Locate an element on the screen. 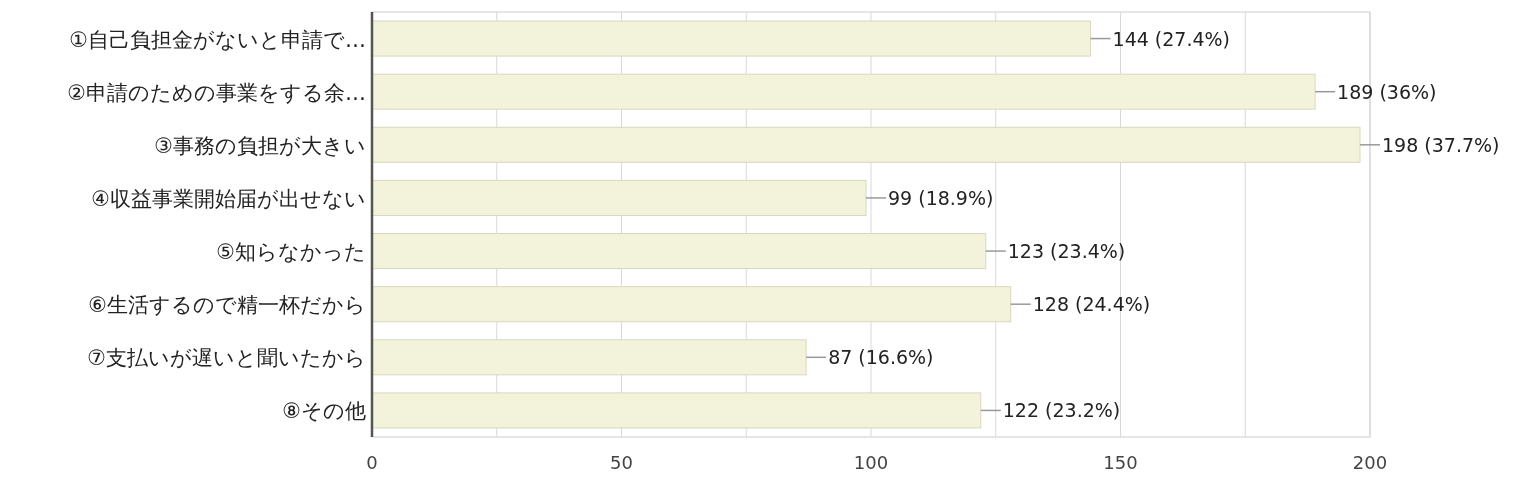  y-tick-label: ⑦支払いが遅いと聞いたから is located at coordinates (226, 358).